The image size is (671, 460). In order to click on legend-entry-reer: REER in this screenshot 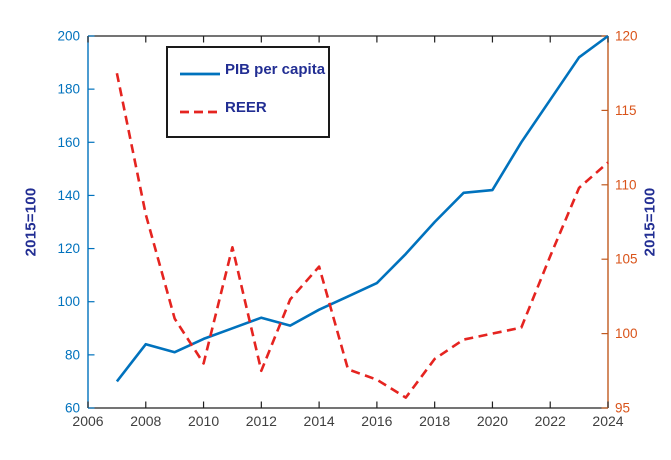, I will do `click(248, 107)`.